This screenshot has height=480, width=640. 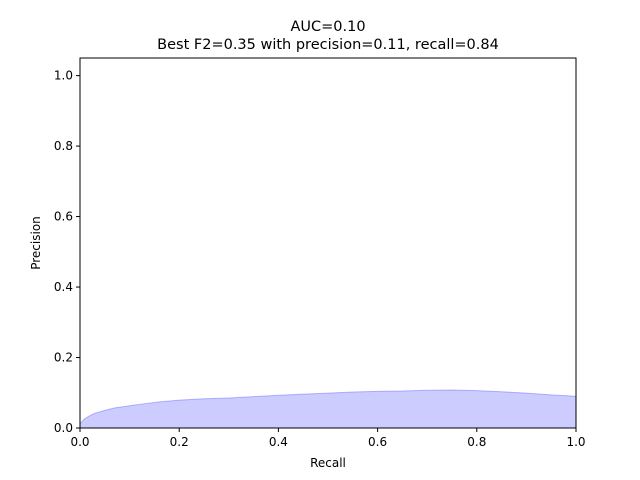 I want to click on y-tick-label: 0.6, so click(x=63, y=217).